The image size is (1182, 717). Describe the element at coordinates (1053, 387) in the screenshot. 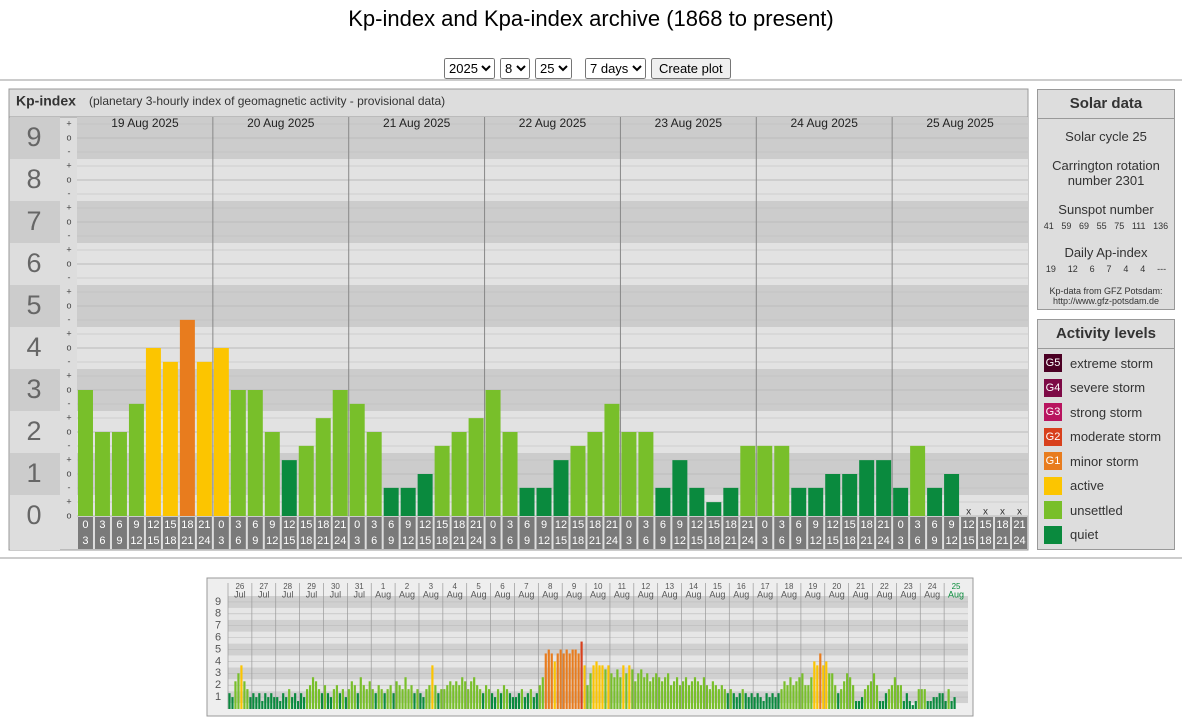

I see `level-swatch: G4` at that location.